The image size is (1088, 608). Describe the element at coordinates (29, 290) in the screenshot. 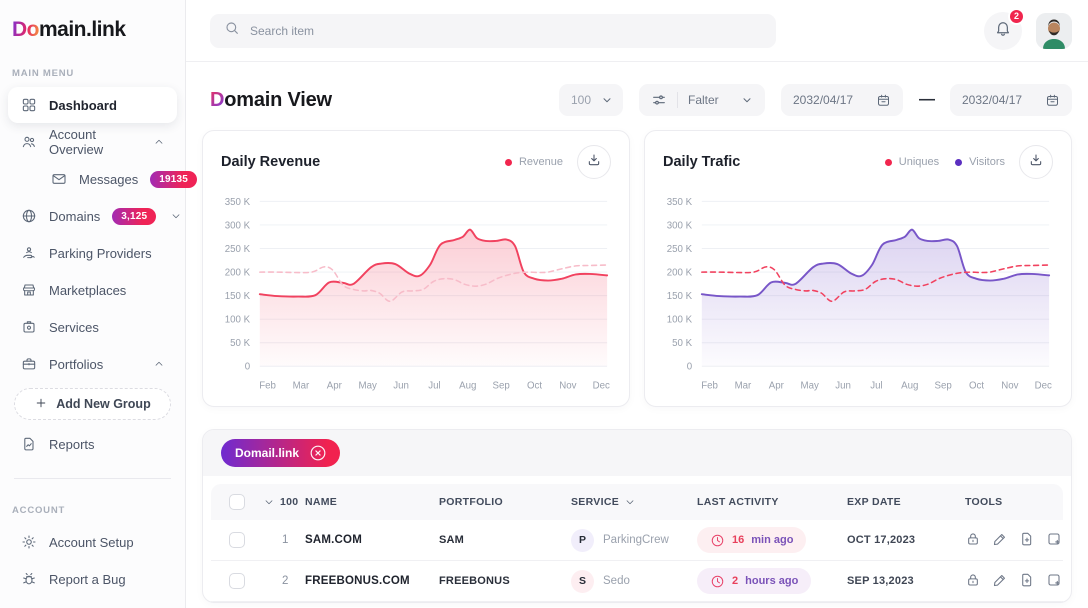

I see `store-icon` at that location.